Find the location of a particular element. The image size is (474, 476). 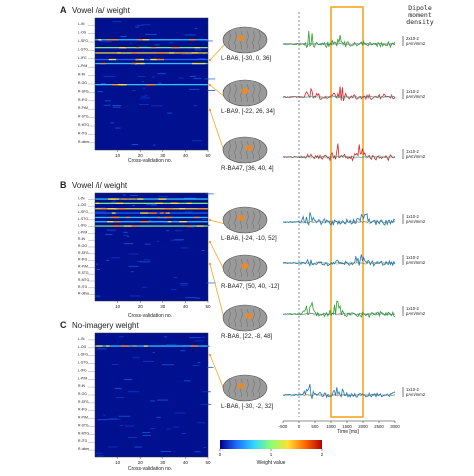

time-tick-label: 1500 is located at coordinates (347, 426).